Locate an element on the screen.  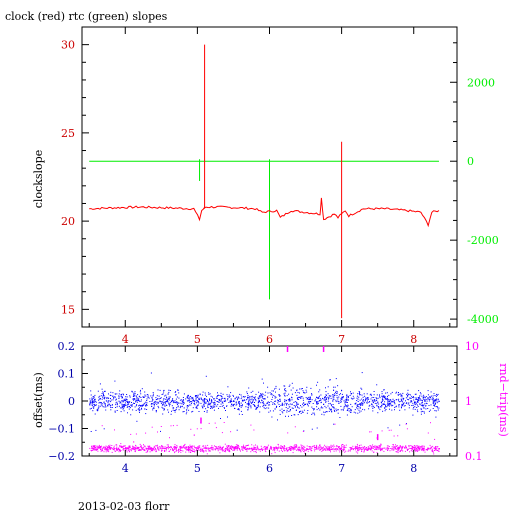
bottom-x-tick-label: 5 is located at coordinates (197, 468).